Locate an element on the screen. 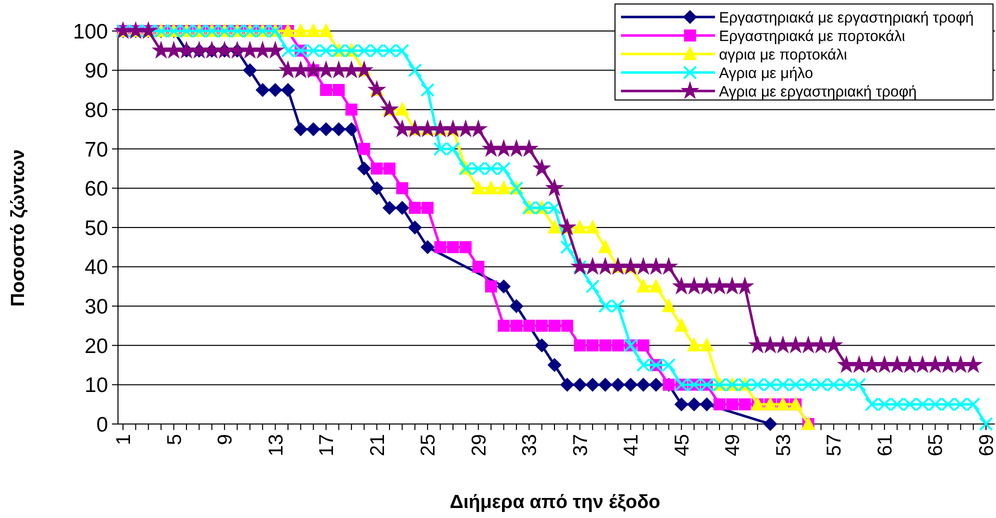 Image resolution: width=996 pixels, height=518 pixels. x-tick-label: 13 is located at coordinates (276, 445).